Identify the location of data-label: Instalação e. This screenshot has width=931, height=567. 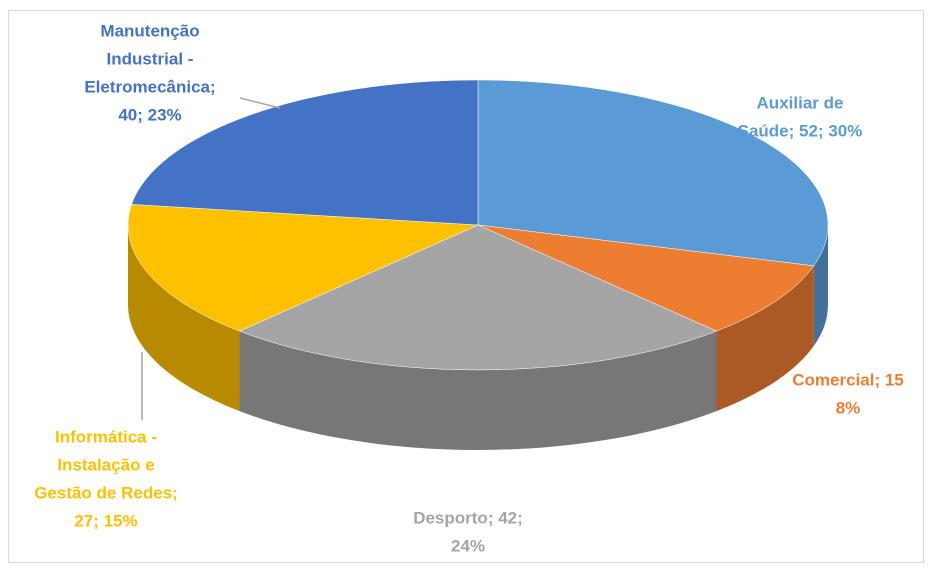
(105, 464).